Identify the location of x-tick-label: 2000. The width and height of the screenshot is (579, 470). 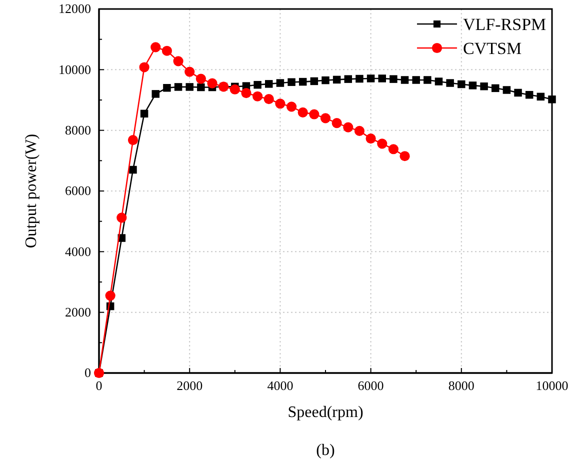
(189, 386).